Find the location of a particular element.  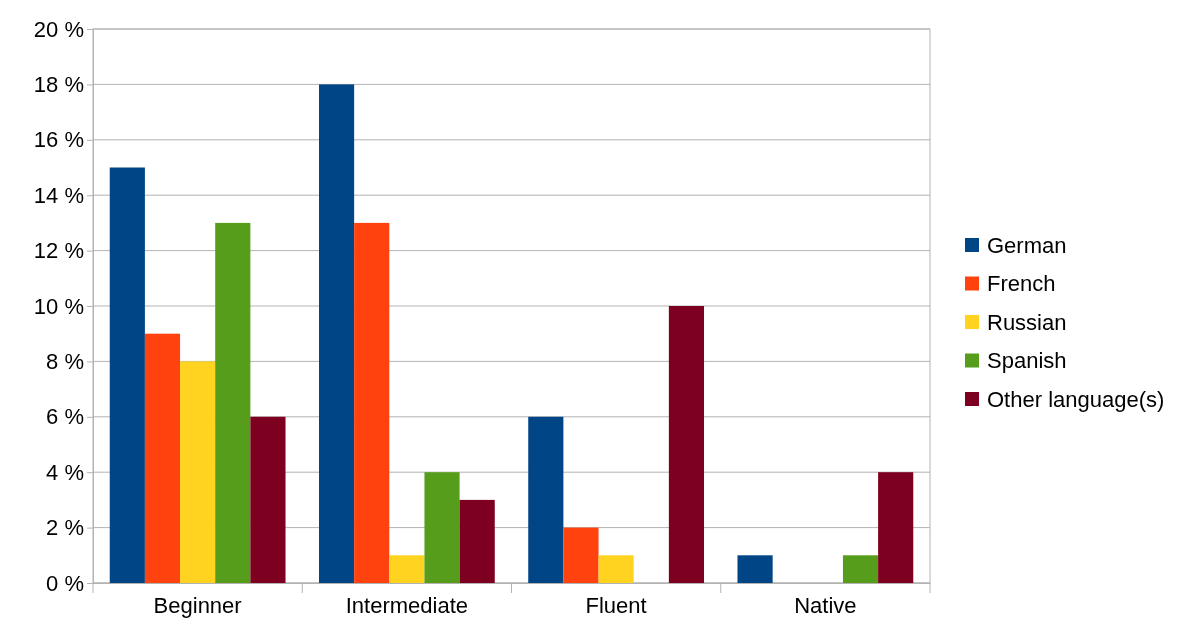

legend-label: Spanish is located at coordinates (1027, 361).